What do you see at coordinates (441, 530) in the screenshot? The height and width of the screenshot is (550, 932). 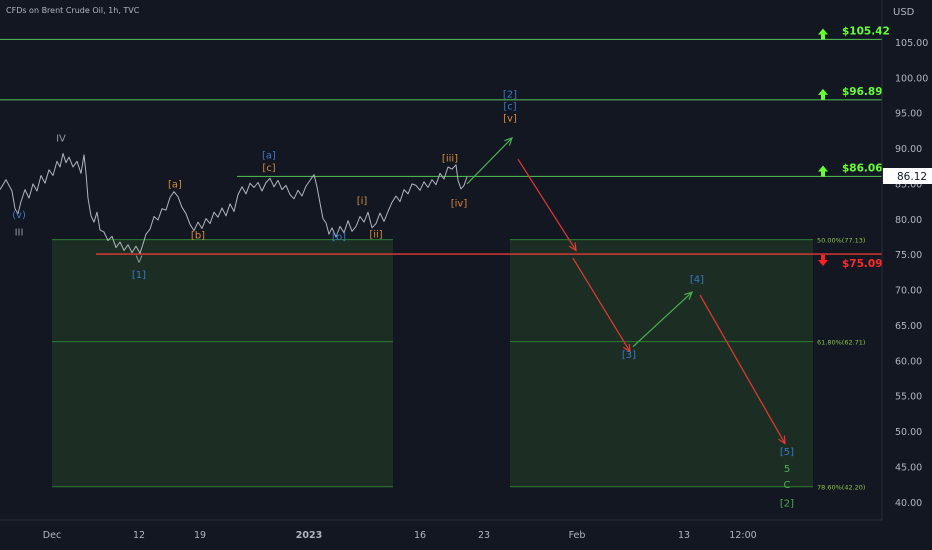 I see `time-axis: Dec 12 19 2023 16 23 Feb 13 12:00` at bounding box center [441, 530].